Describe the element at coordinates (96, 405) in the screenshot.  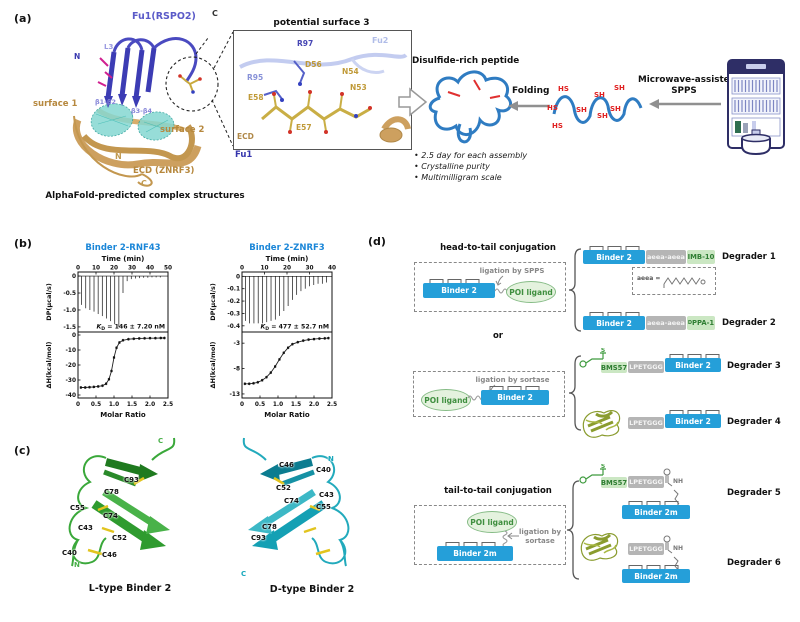
I see `svg-text: 0.5` at that location.